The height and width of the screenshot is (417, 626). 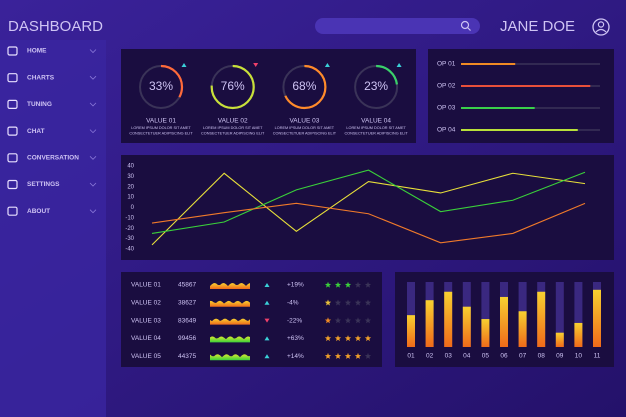 I want to click on bar-label: 01, so click(x=411, y=356).